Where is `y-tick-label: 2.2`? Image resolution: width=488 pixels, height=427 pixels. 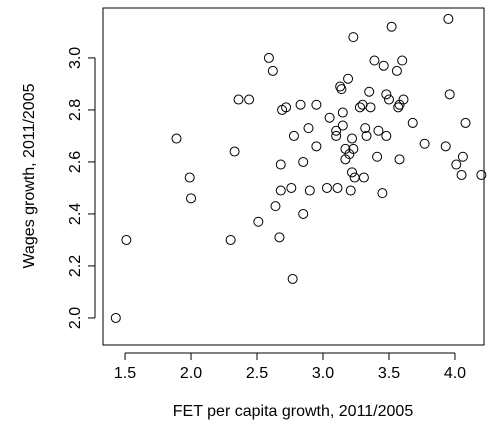 y-tick-label: 2.2 is located at coordinates (75, 266).